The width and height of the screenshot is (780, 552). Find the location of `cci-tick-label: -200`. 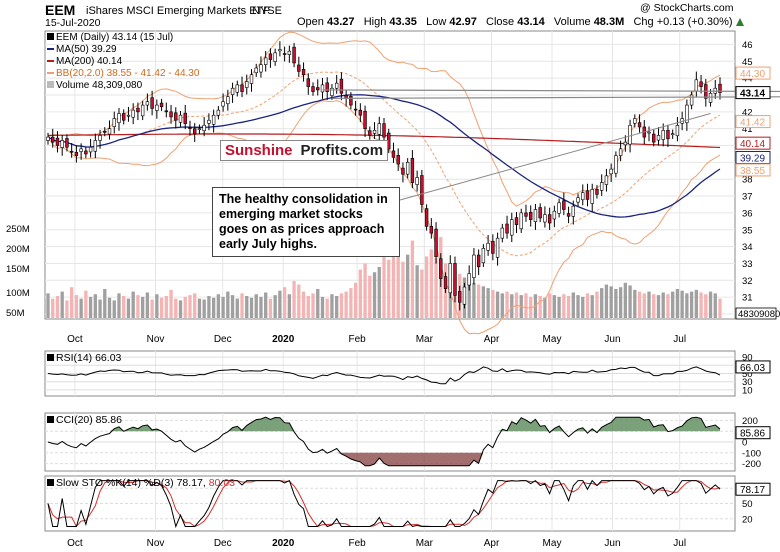

cci-tick-label: -200 is located at coordinates (751, 464).